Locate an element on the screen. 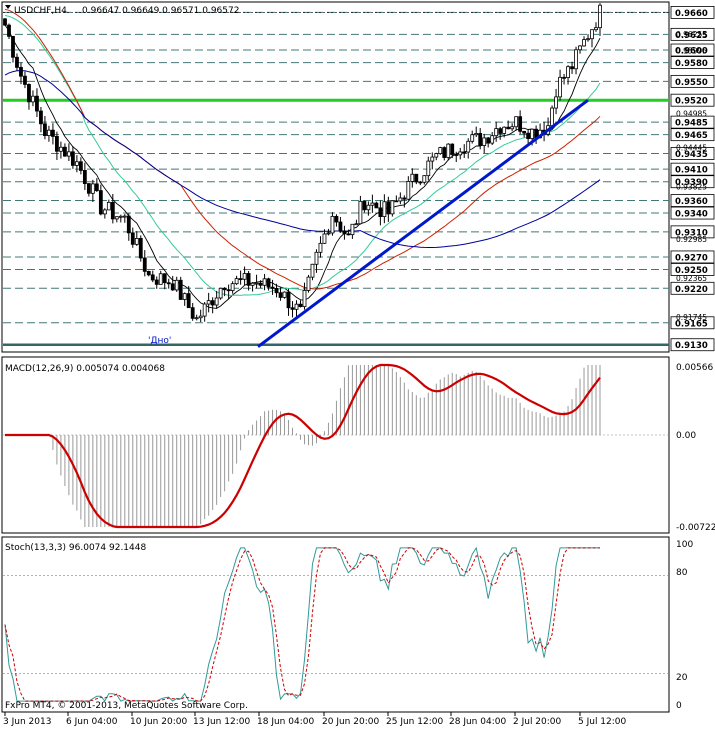  minor-price-label: 0.93825 is located at coordinates (691, 186).